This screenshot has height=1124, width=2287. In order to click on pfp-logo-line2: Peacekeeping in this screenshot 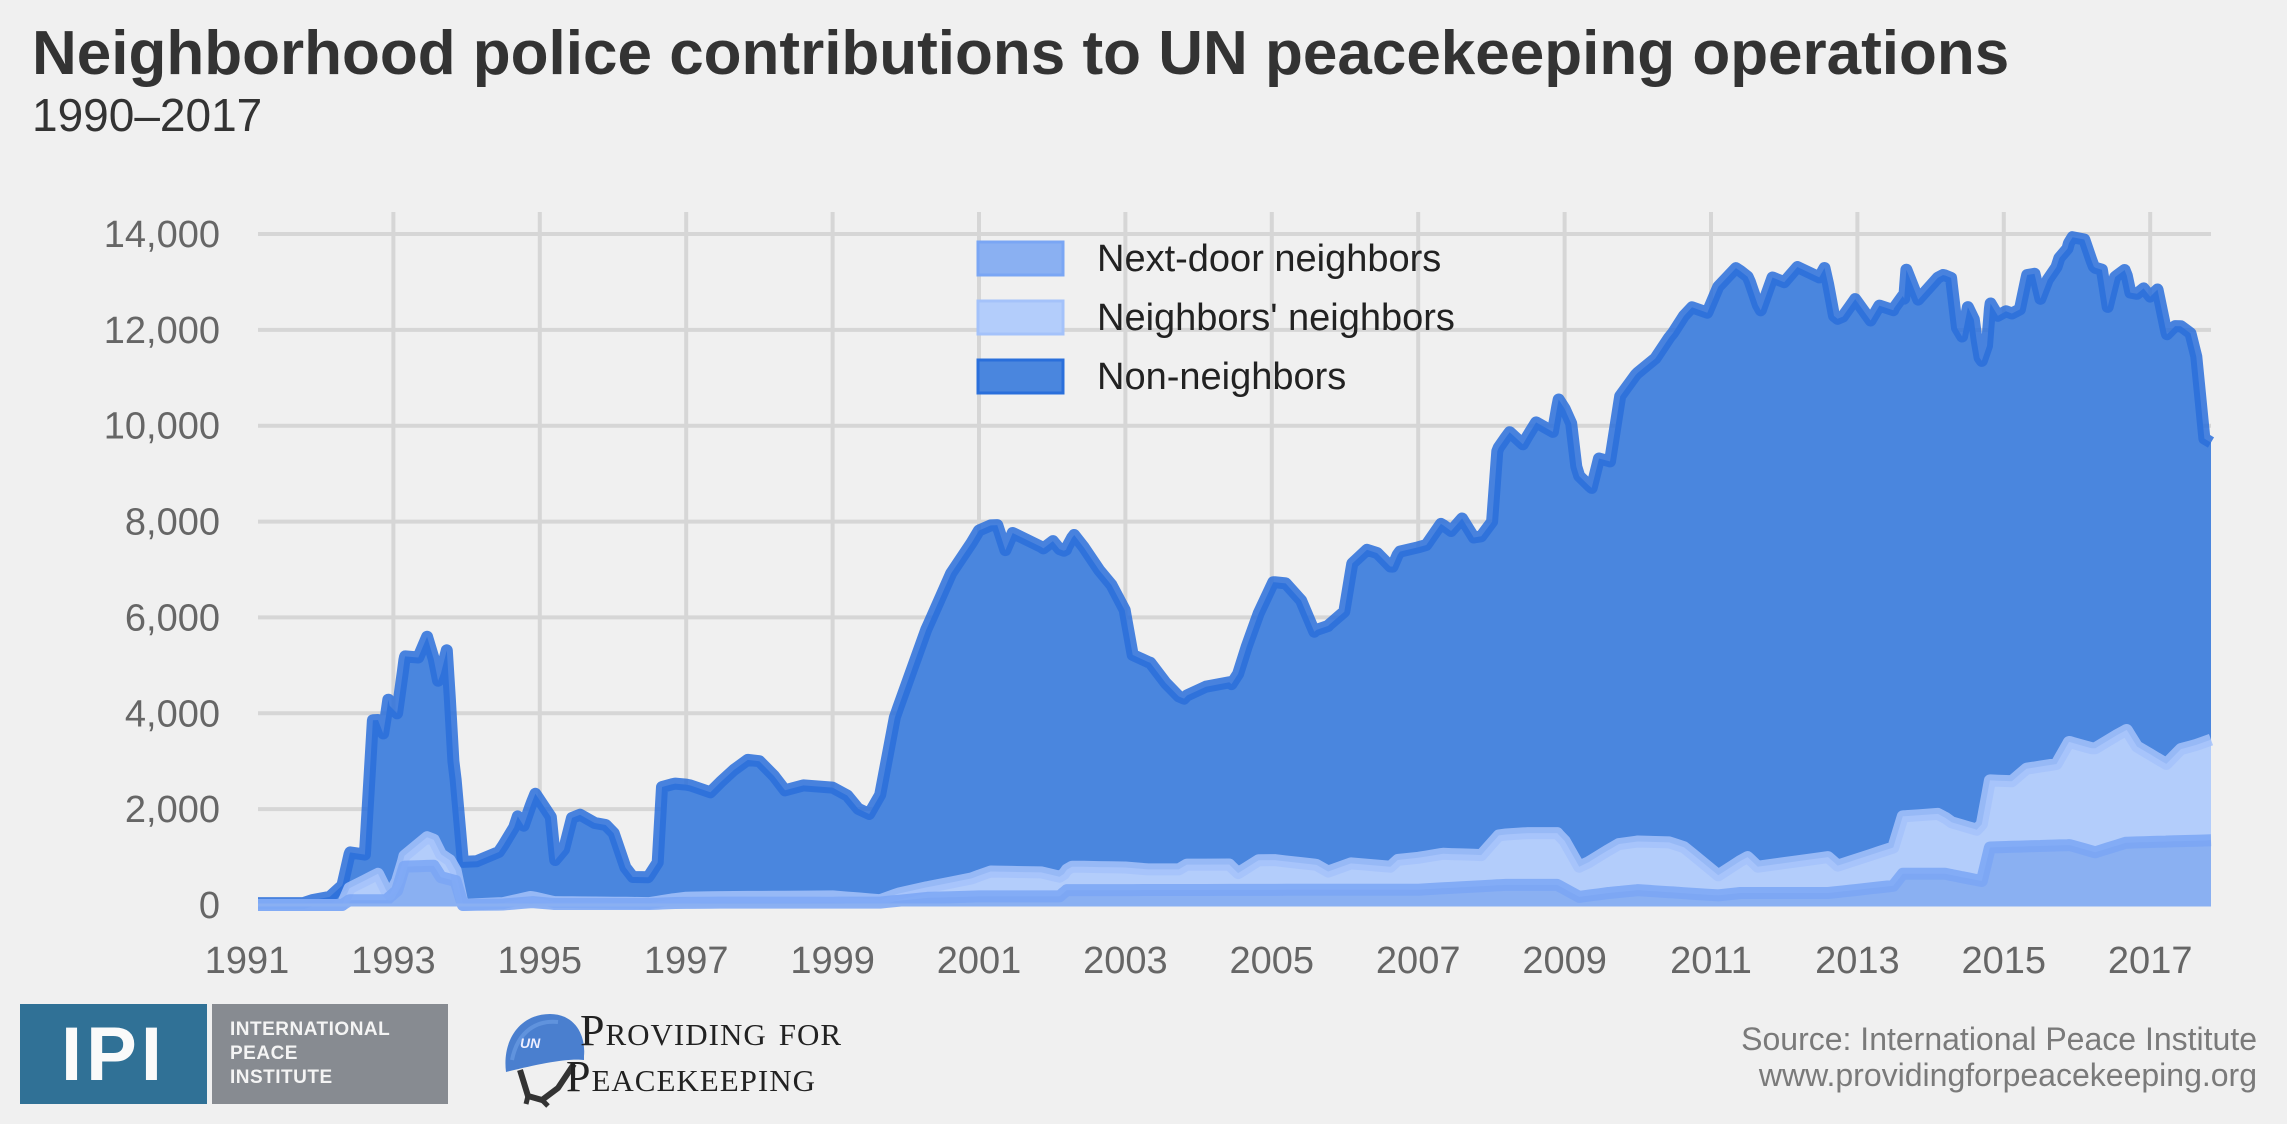, I will do `click(691, 1076)`.